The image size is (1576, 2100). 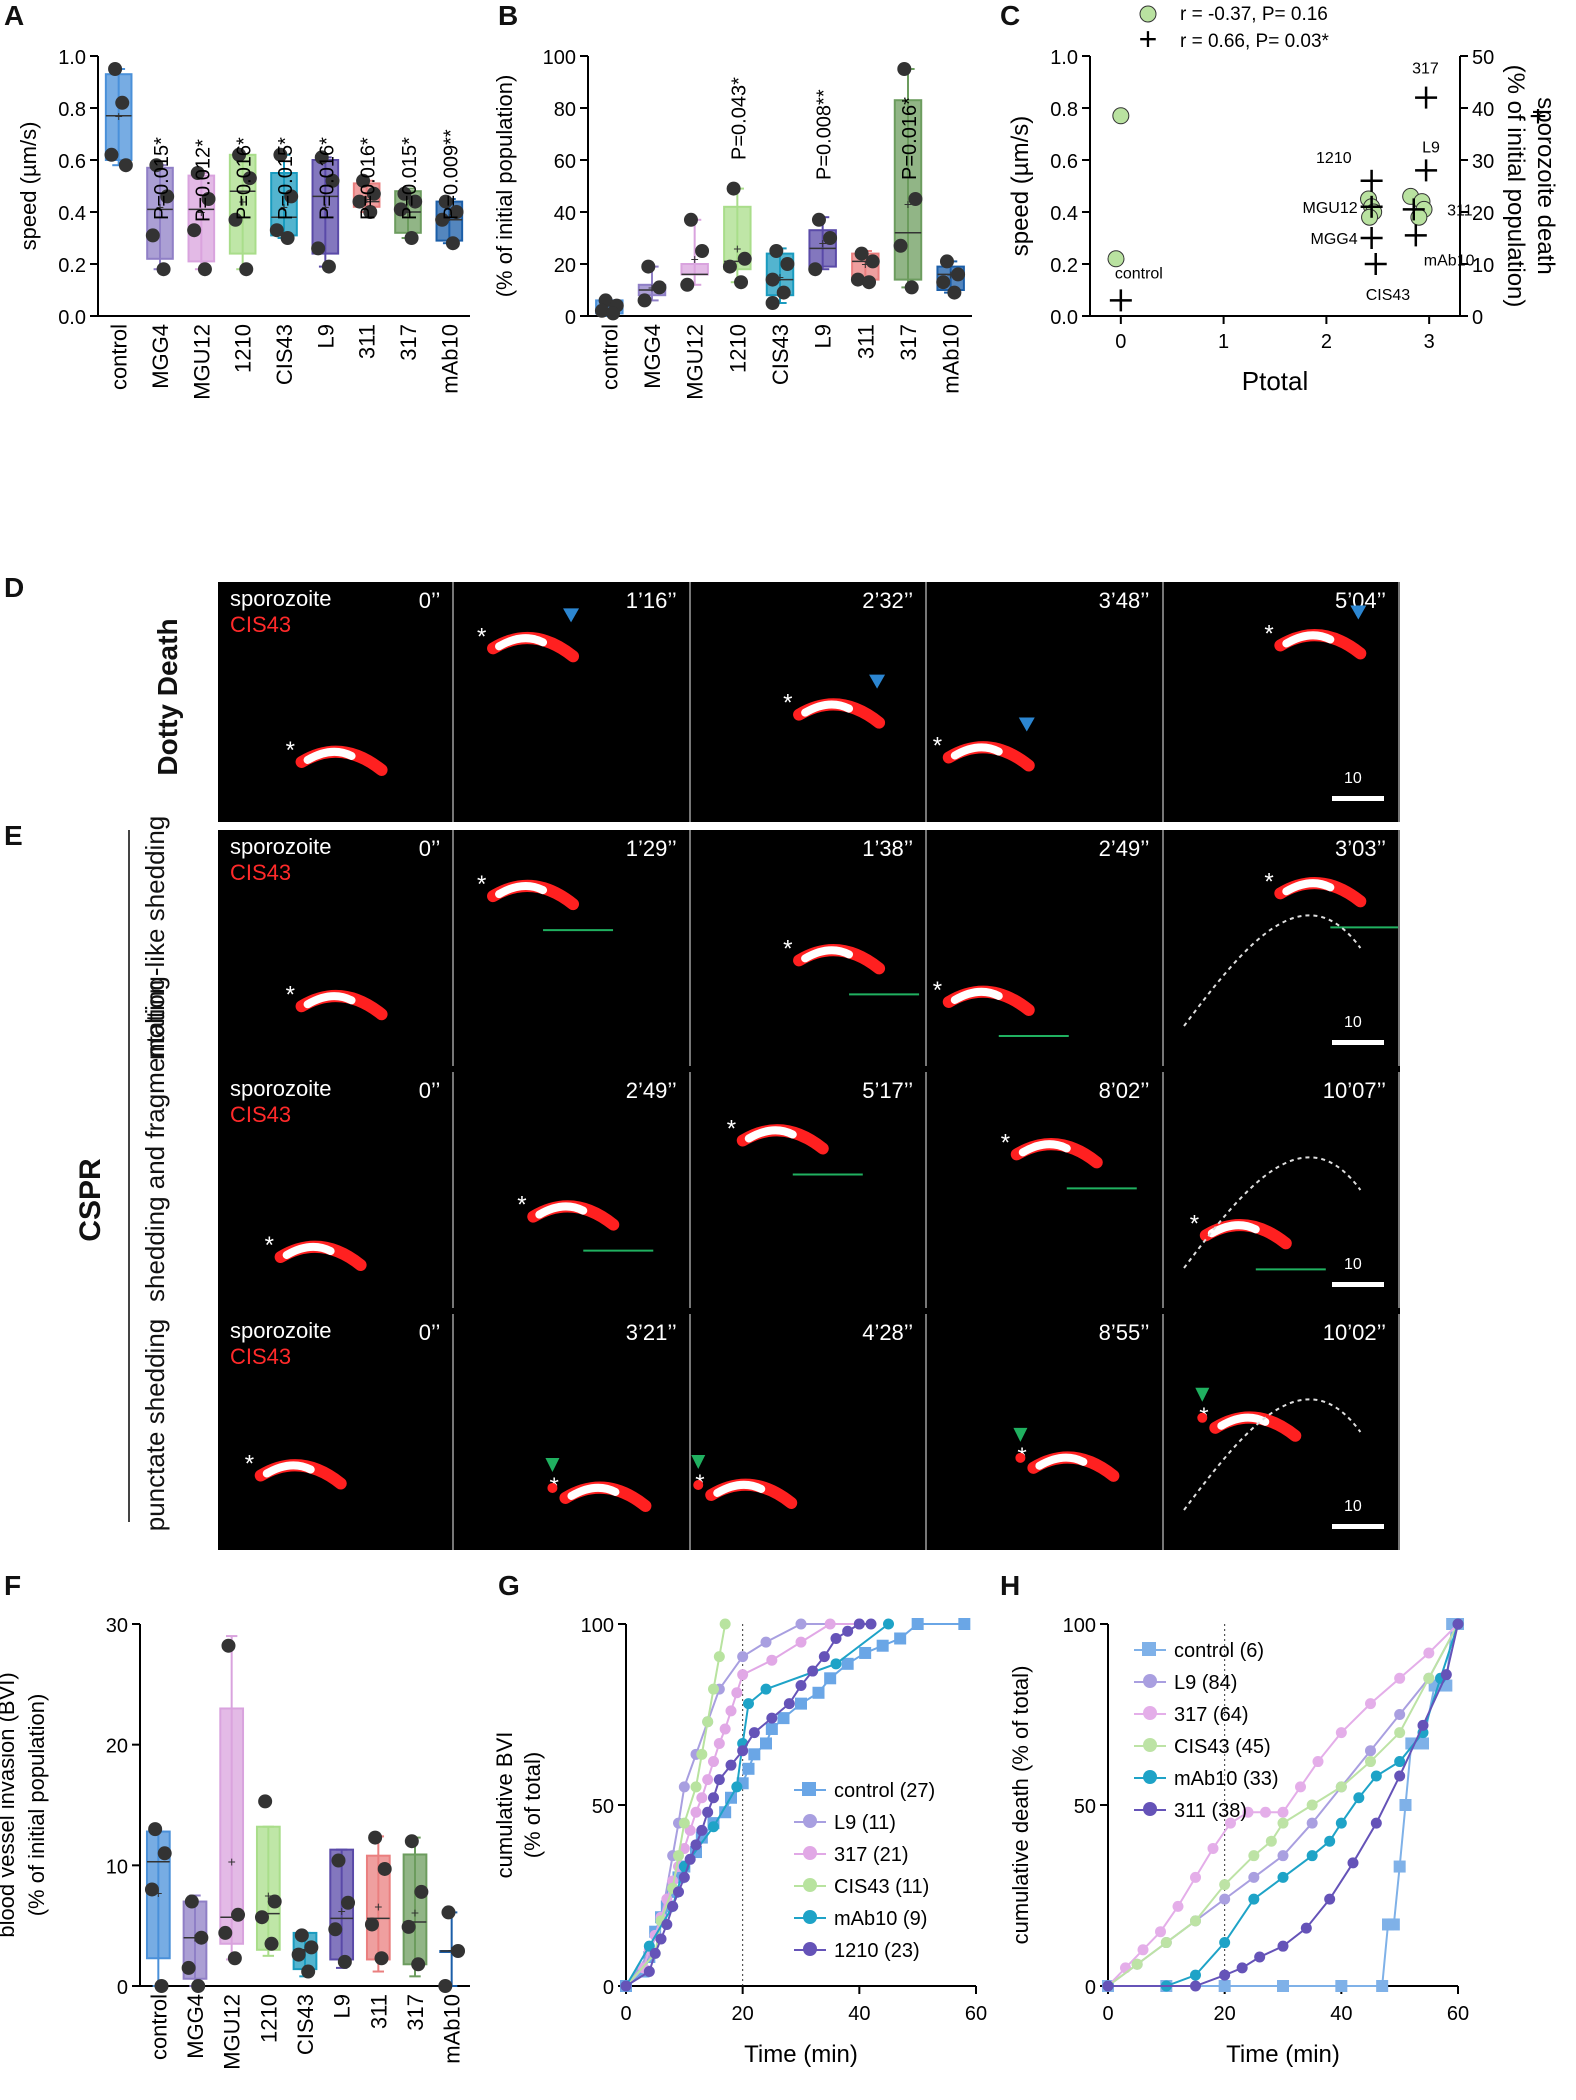 I want to click on x-tick-label: 0, so click(x=1107, y=2014).